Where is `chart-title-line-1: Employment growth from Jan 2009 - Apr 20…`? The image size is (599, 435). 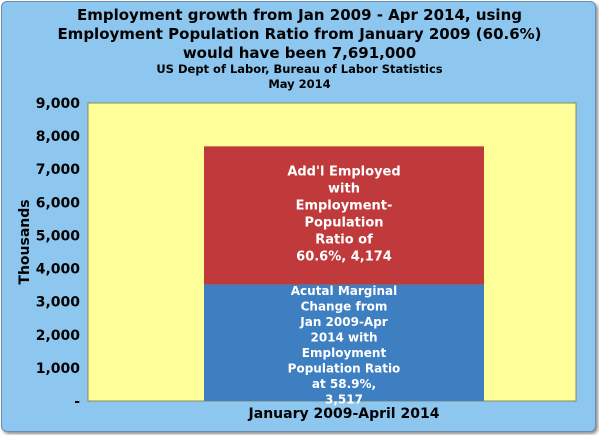
chart-title-line-1: Employment growth from Jan 2009 - Apr 20… is located at coordinates (299, 15).